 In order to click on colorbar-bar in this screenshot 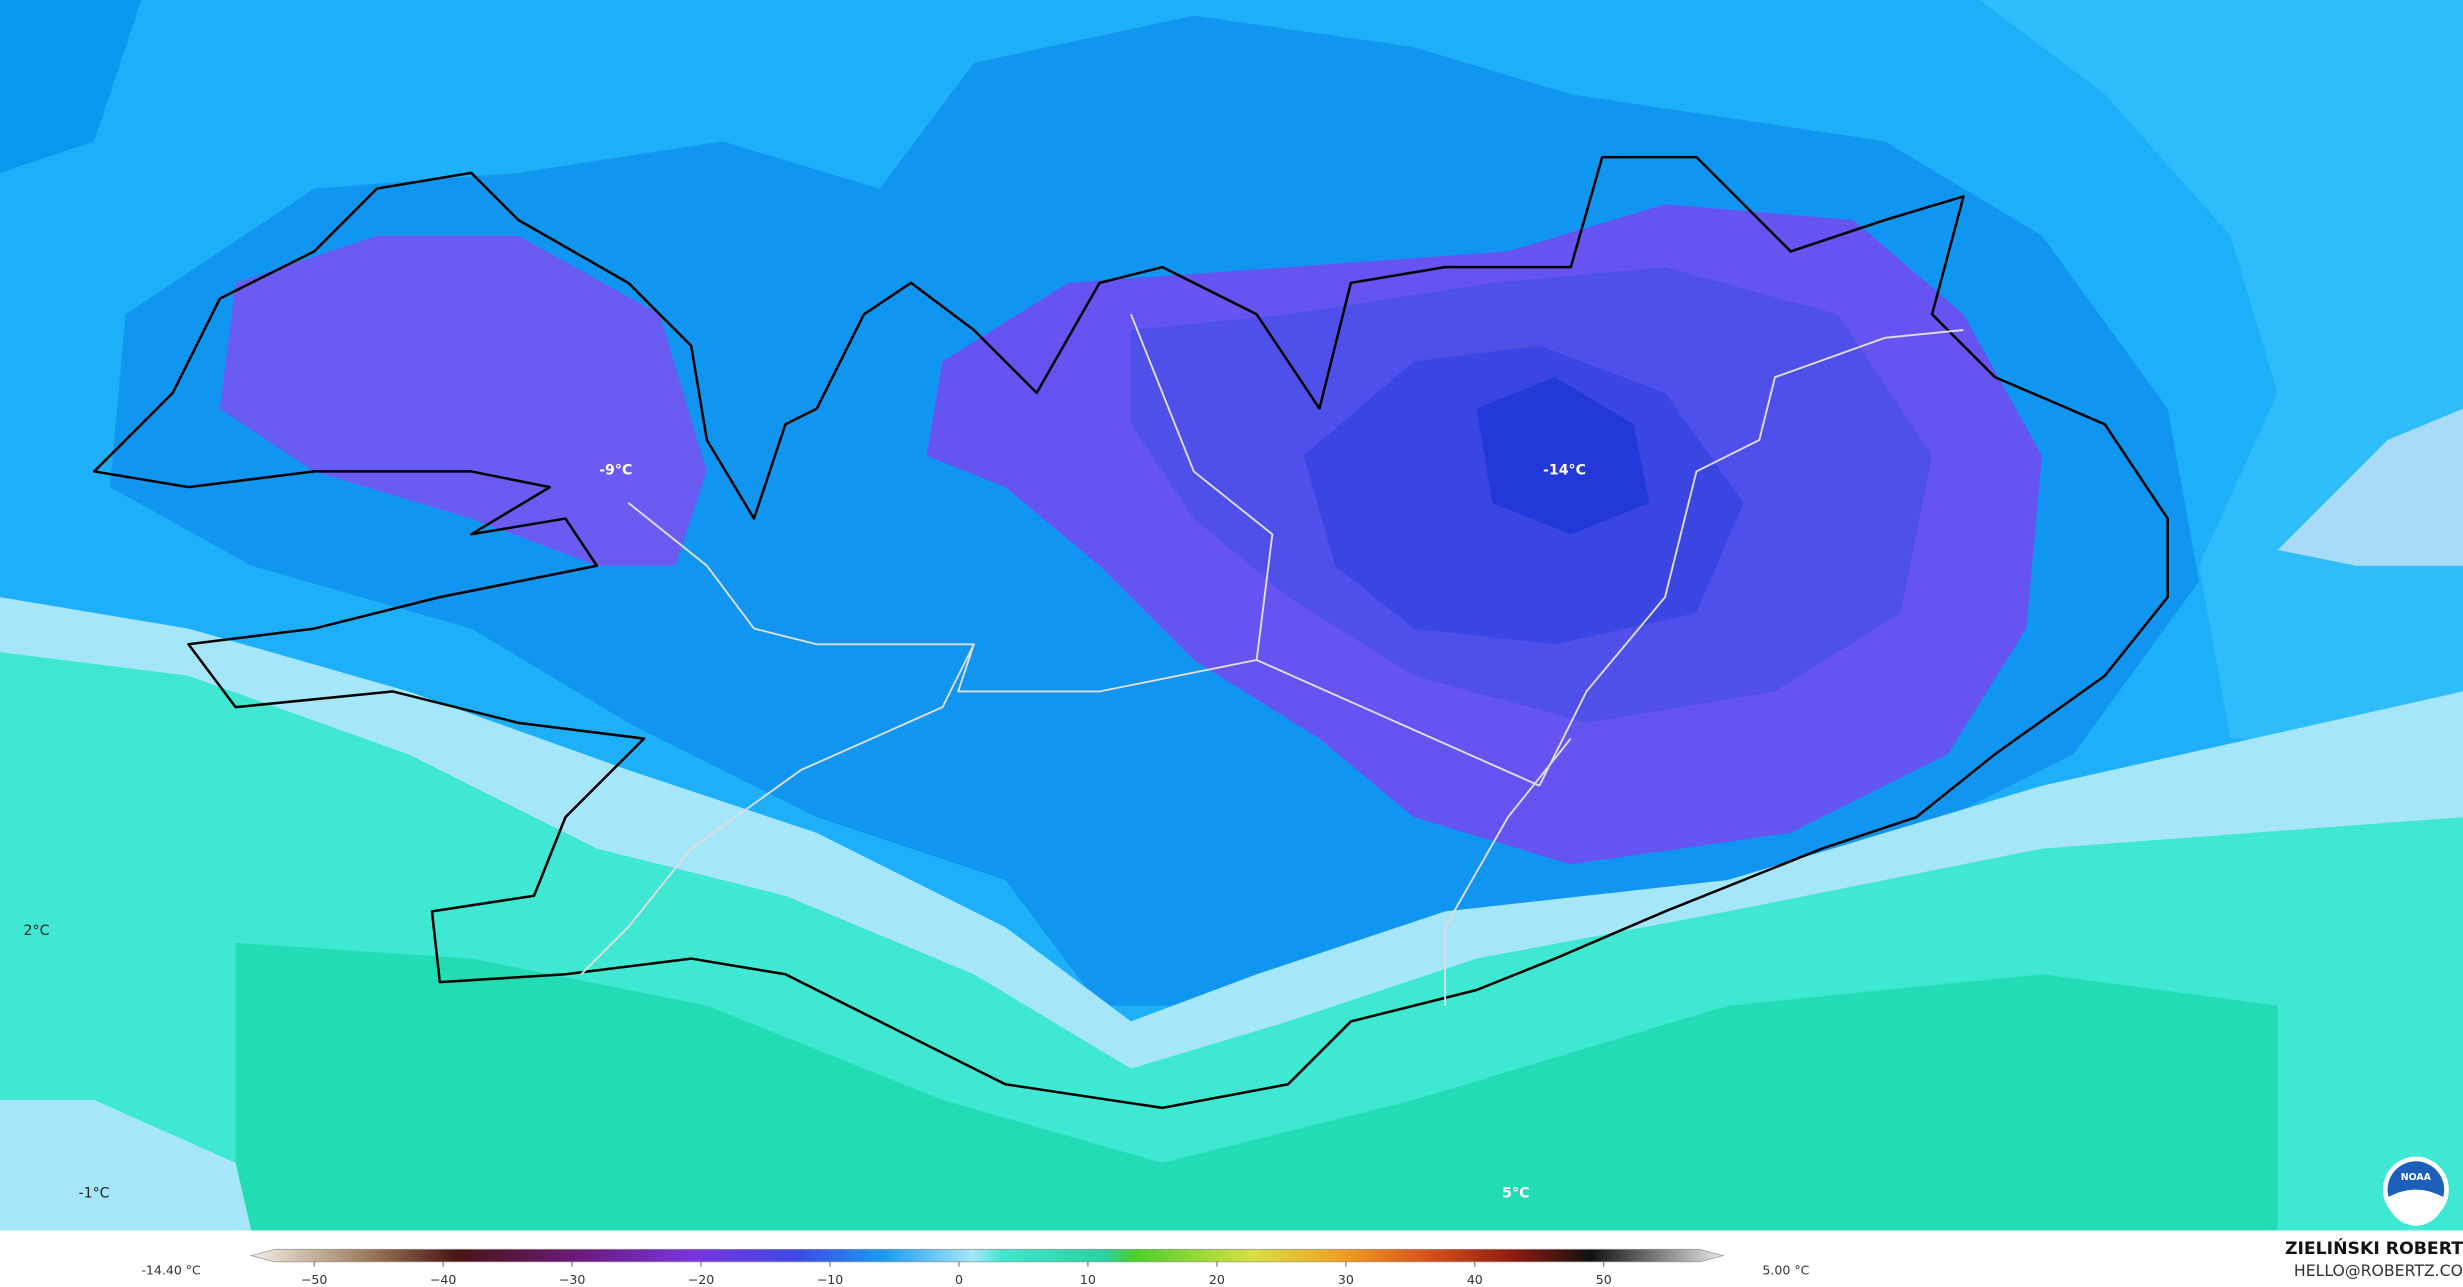, I will do `click(987, 1255)`.